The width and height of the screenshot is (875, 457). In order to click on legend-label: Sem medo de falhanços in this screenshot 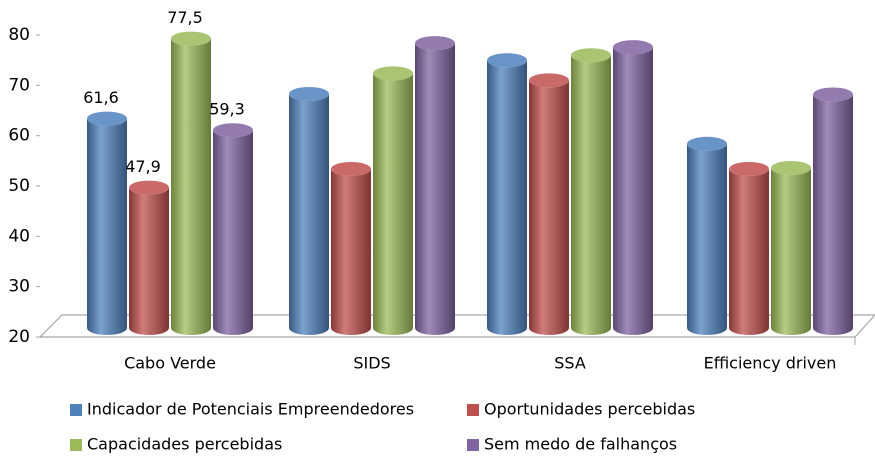, I will do `click(580, 444)`.